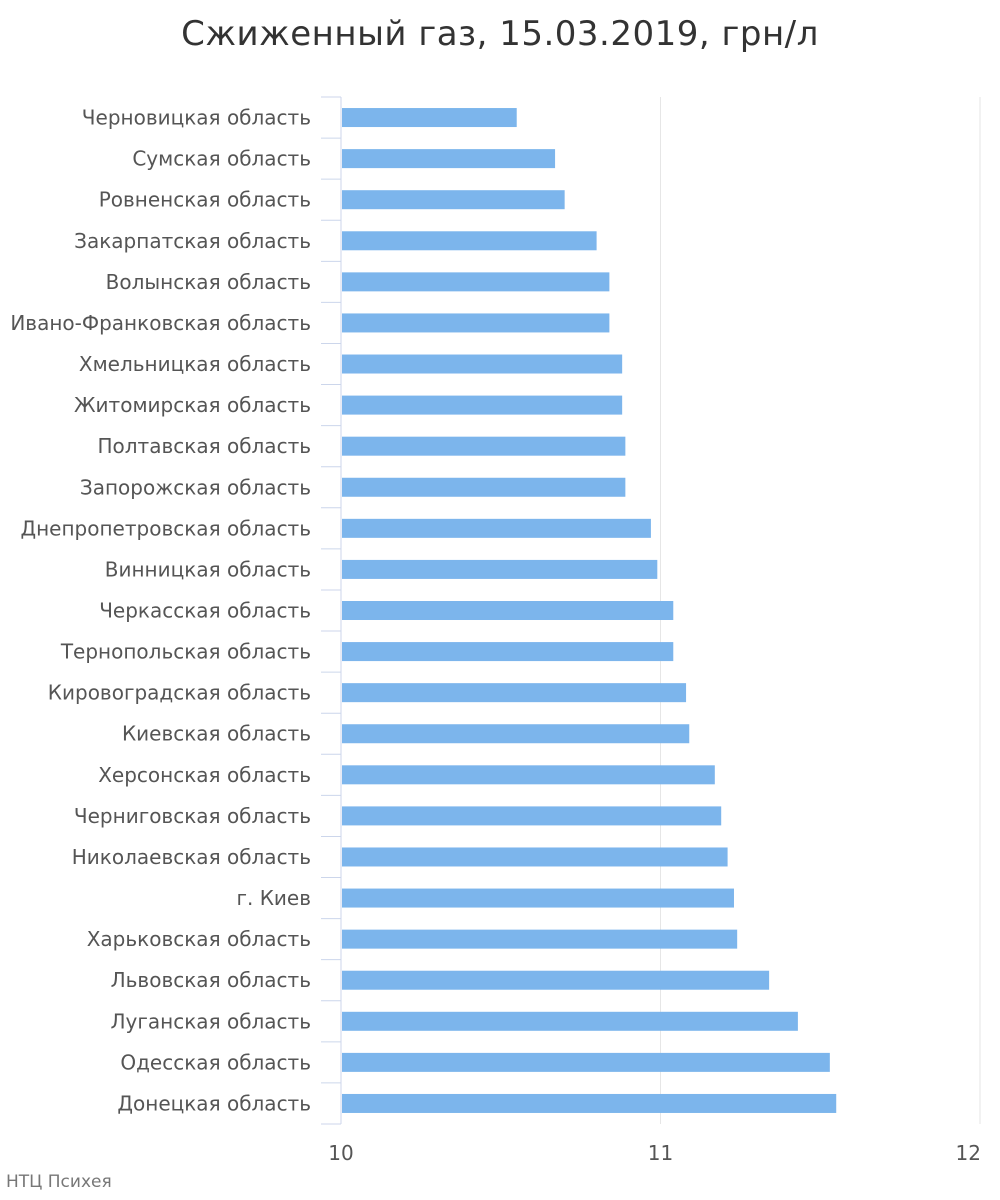  I want to click on category-label: Ивано-Франковская область, so click(160, 323).